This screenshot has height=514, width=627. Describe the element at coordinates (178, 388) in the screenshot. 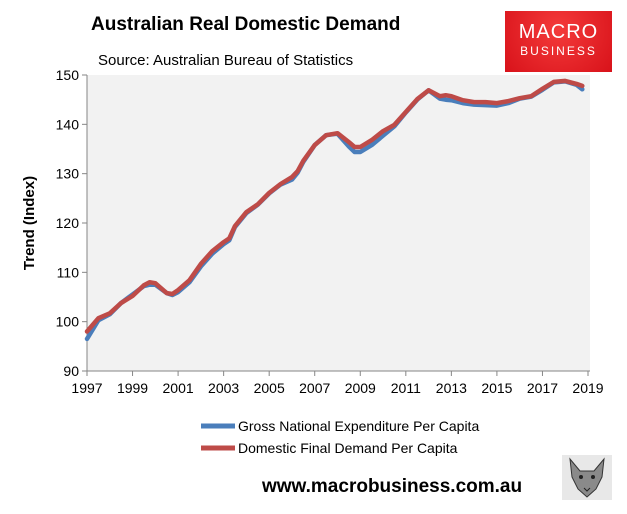

I see `x-tick-label: 2001` at that location.